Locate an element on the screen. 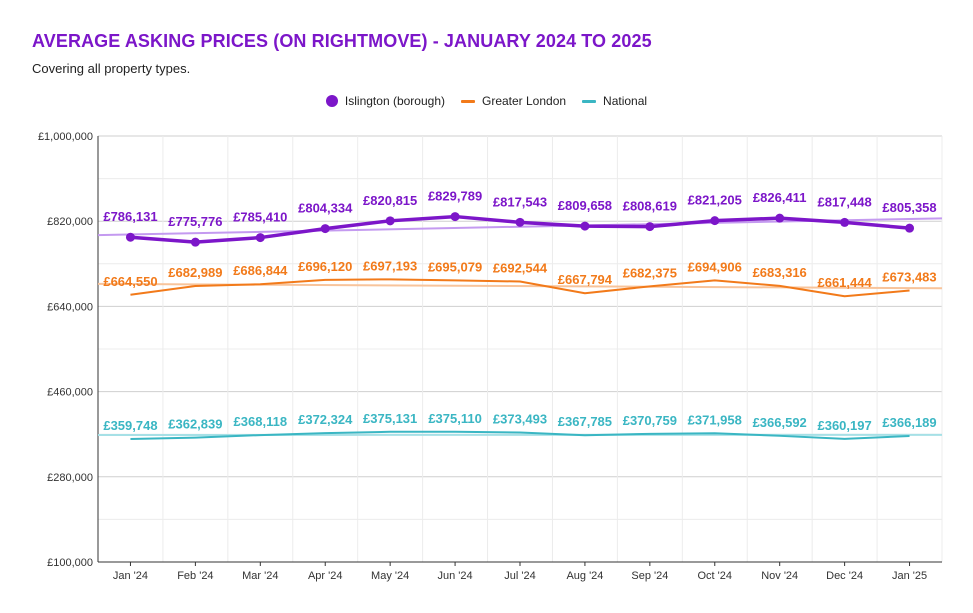 The height and width of the screenshot is (613, 973). data-label-series-1: £664,550 is located at coordinates (130, 281).